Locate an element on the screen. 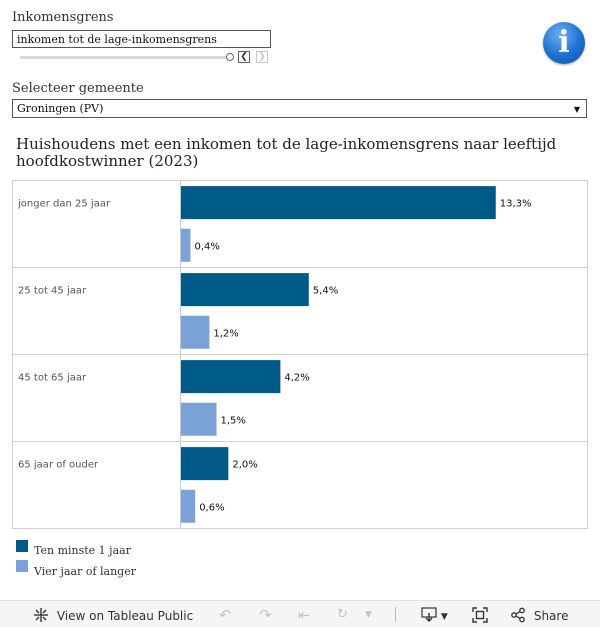 The width and height of the screenshot is (600, 627). income-filter-input: inkomen tot de lage-inkomensgrens is located at coordinates (141, 39).